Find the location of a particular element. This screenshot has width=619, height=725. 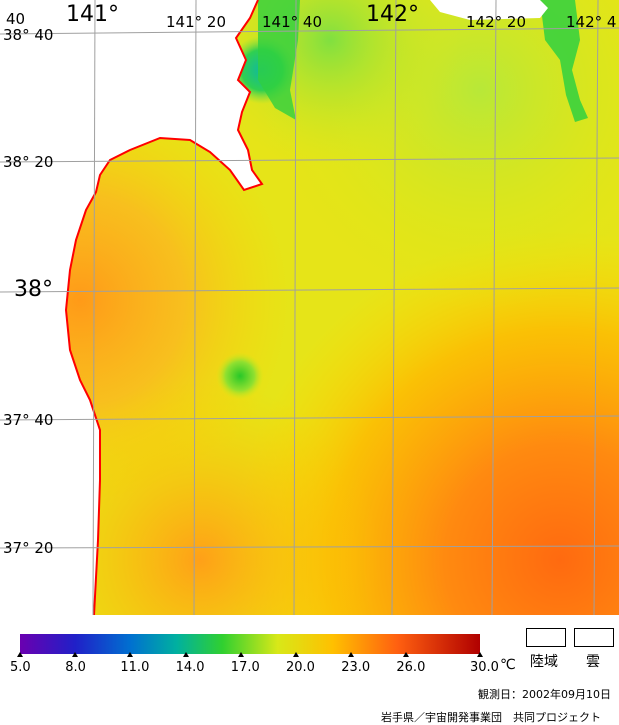

lon-label-142-40: 142° 4 is located at coordinates (591, 22).